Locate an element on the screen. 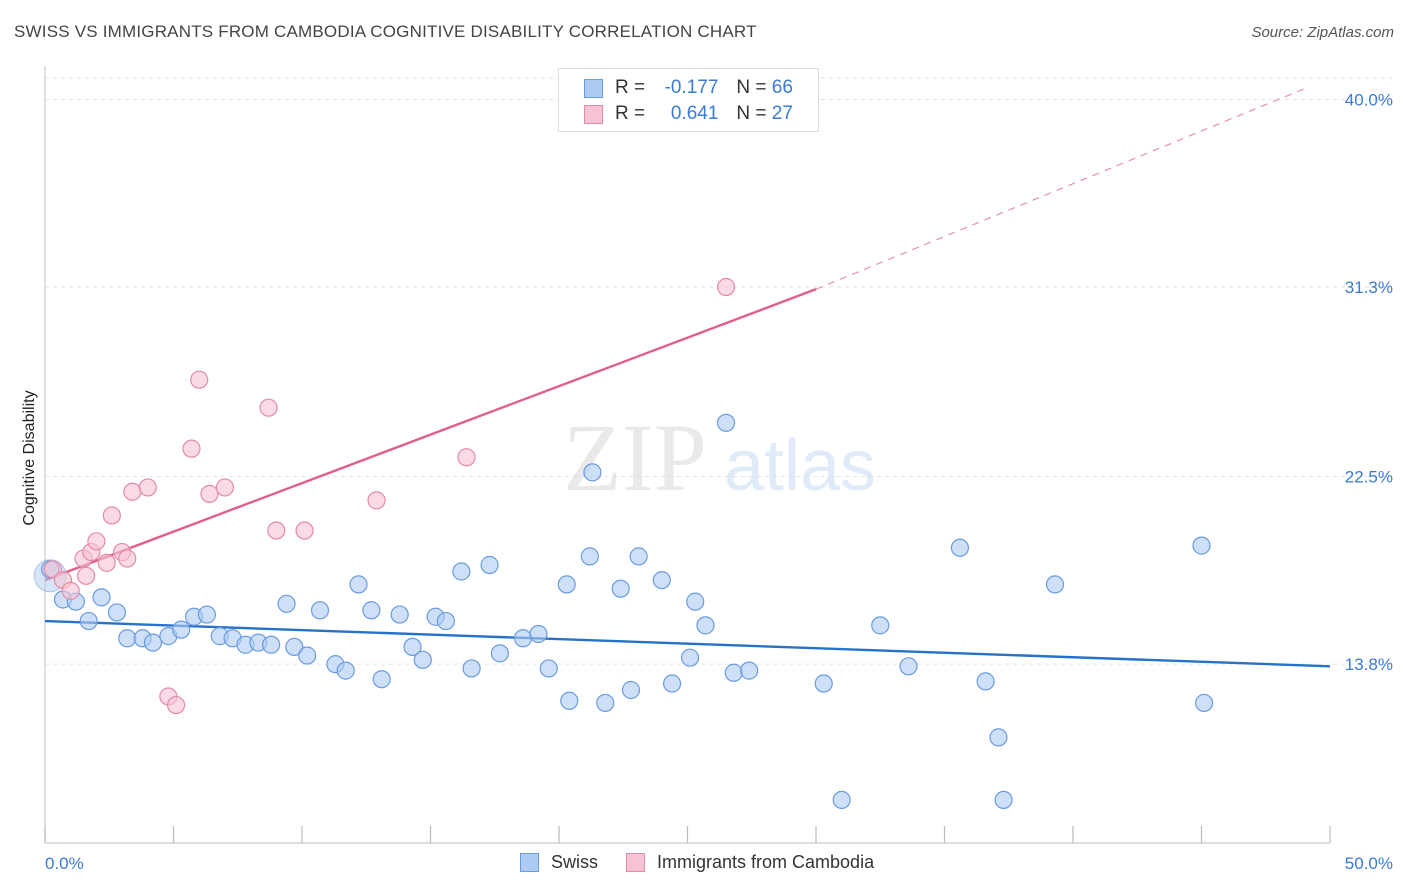 Image resolution: width=1406 pixels, height=892 pixels. cambodia-swatch is located at coordinates (593, 114).